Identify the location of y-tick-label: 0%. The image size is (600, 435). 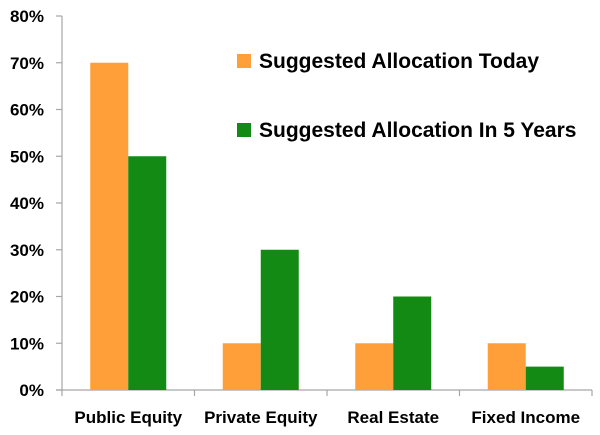
(31, 390).